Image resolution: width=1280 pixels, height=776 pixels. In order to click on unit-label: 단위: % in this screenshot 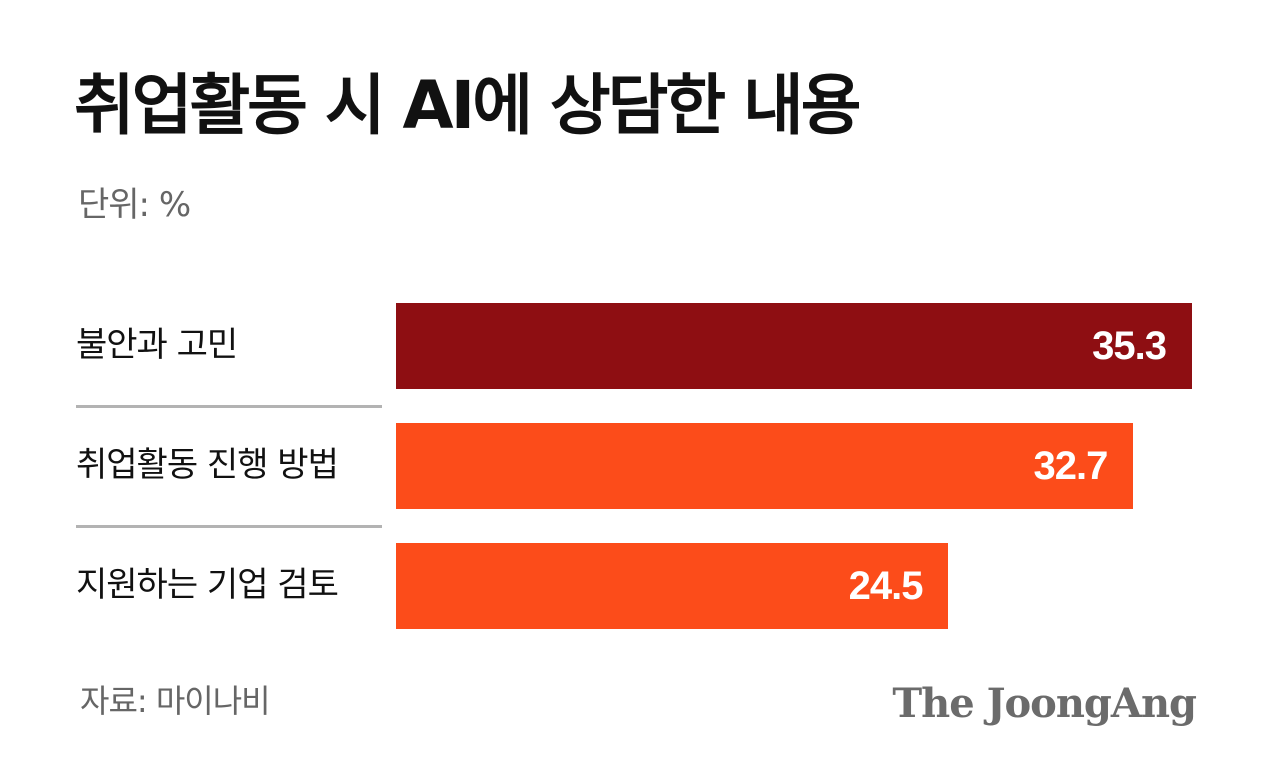, I will do `click(134, 205)`.